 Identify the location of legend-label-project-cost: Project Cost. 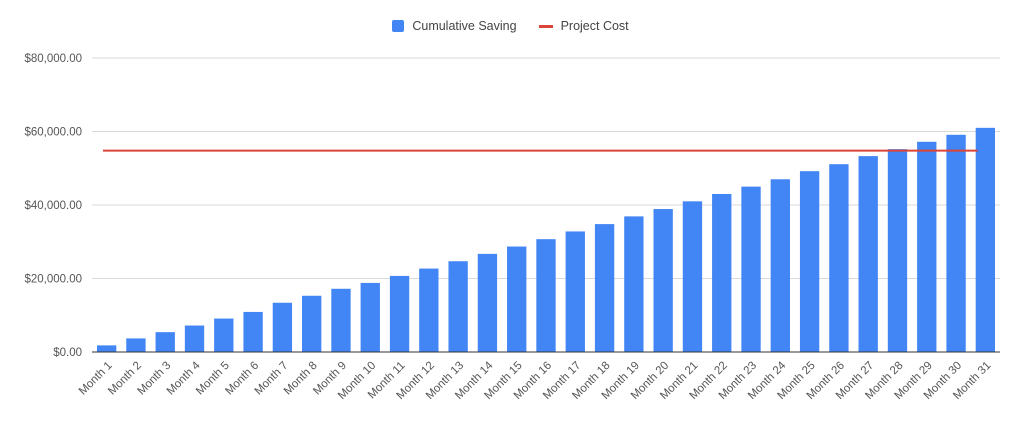
(594, 26).